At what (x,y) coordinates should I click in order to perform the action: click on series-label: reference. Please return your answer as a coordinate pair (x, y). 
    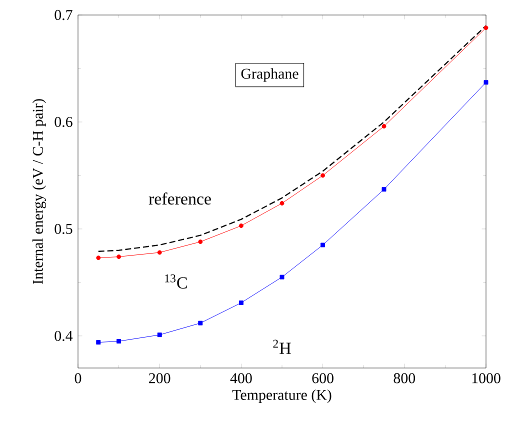
    Looking at the image, I should click on (179, 198).